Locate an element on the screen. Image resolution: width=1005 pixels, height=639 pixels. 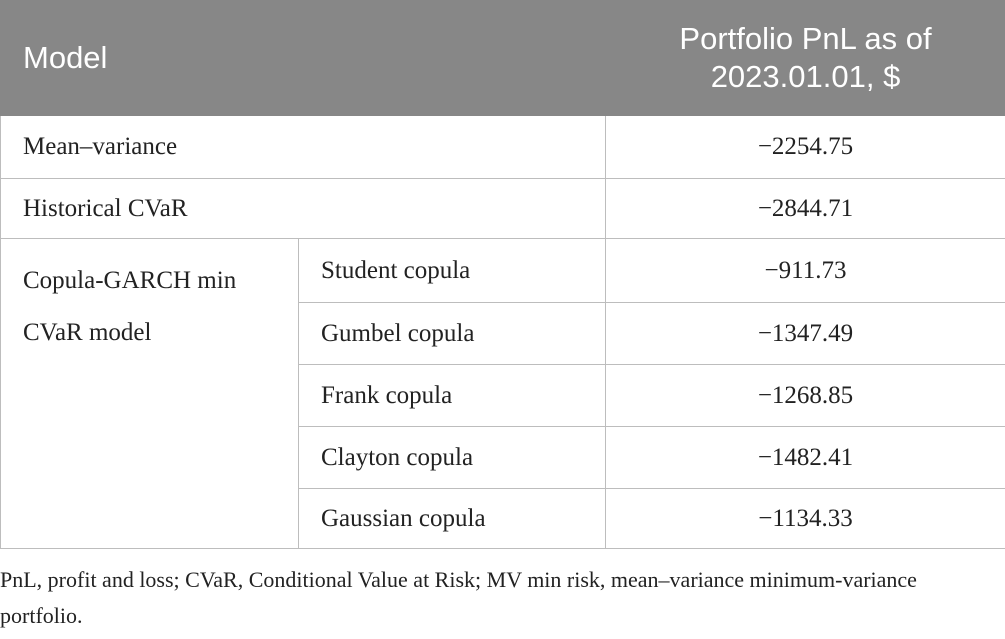
value-cell: −911.73 is located at coordinates (805, 270).